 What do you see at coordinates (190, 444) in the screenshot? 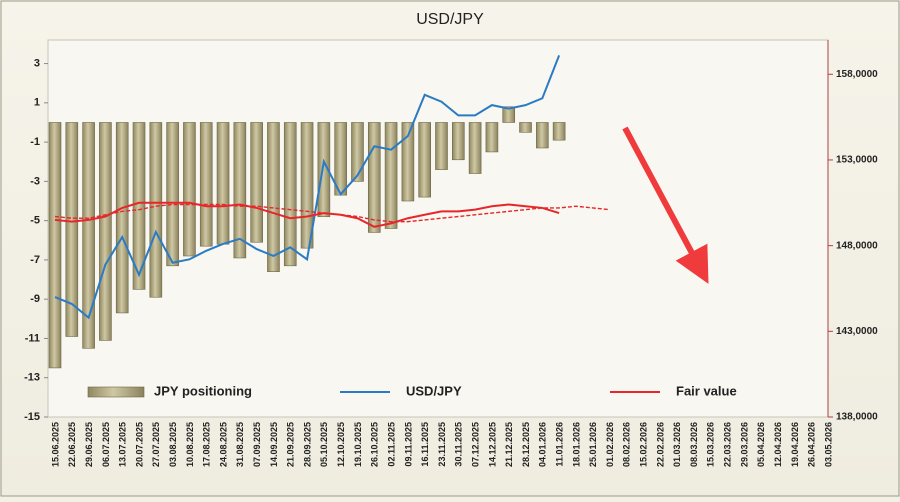
I see `x-tick-label: 10.08.2025` at bounding box center [190, 444].